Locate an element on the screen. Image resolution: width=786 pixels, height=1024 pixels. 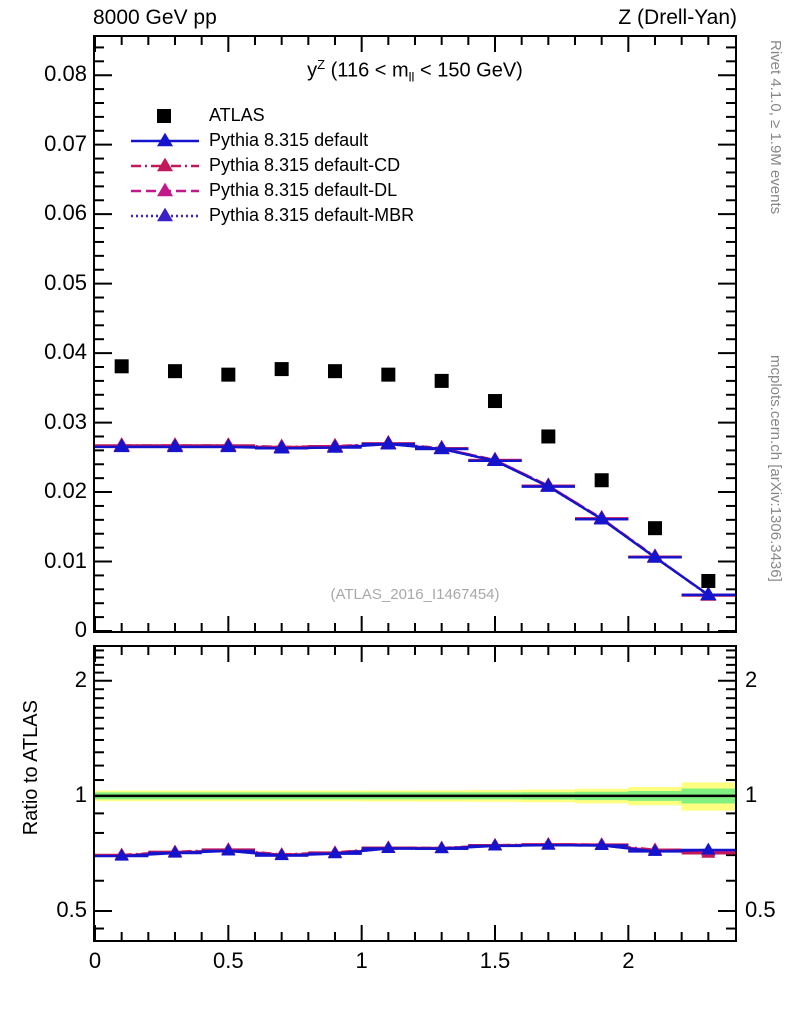
ratio-ytick-left-1: 1 is located at coordinates (80, 794).